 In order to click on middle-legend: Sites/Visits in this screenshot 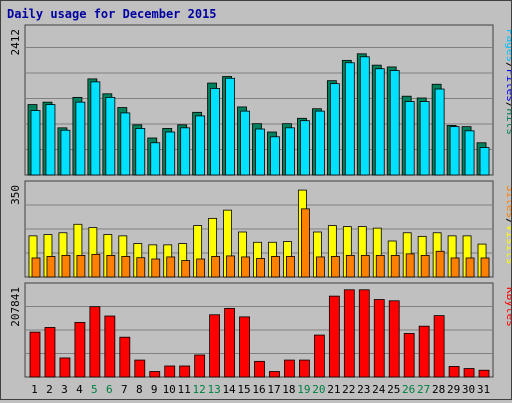, I will do `click(507, 225)`.